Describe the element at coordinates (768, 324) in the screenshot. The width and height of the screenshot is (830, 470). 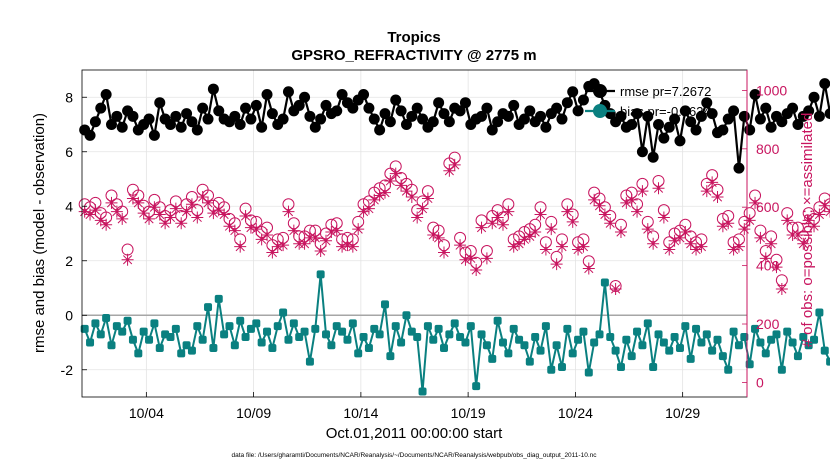
I see `y2-tick-label: 200` at that location.